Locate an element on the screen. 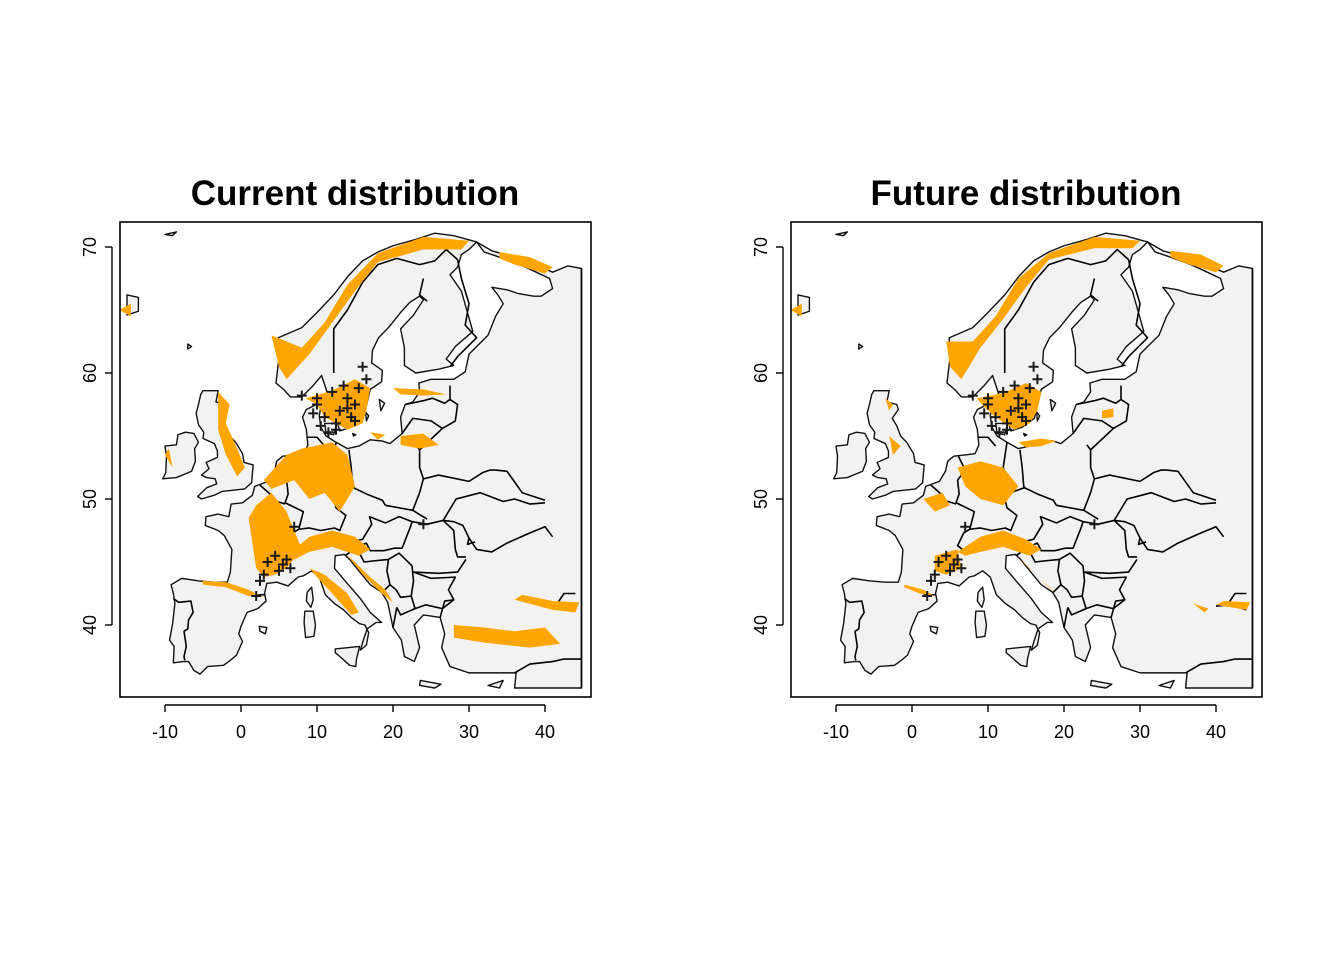 The height and width of the screenshot is (960, 1344). x-tick-label: 10 is located at coordinates (988, 732).